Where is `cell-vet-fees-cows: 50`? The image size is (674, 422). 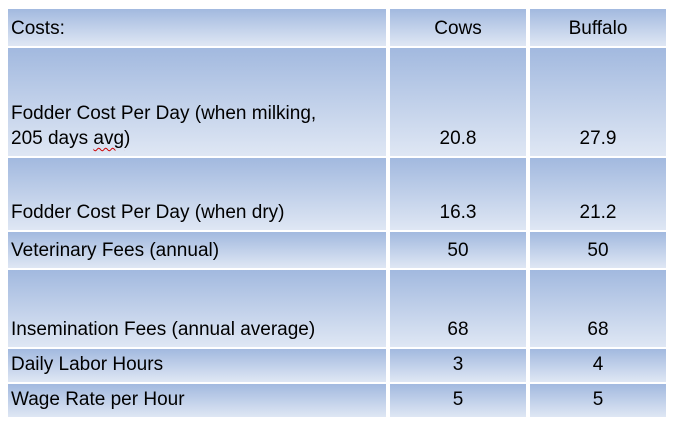 cell-vet-fees-cows: 50 is located at coordinates (458, 250).